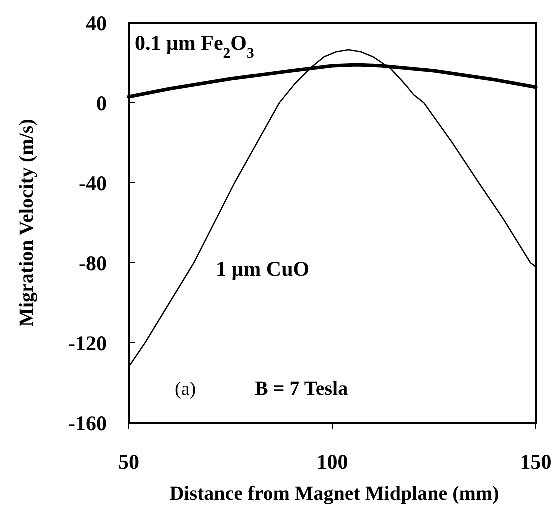  I want to click on series-label: 1 μm CuO, so click(263, 269).